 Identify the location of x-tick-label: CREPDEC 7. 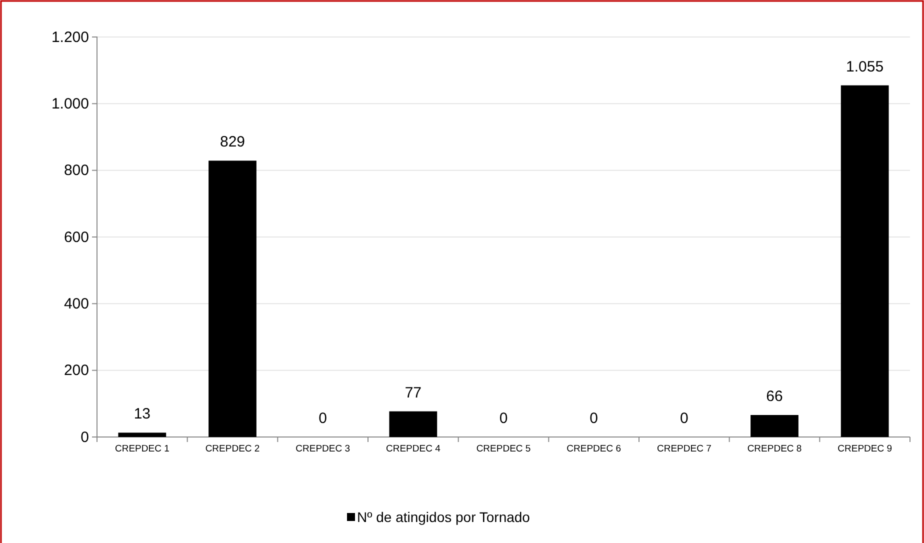
(684, 448).